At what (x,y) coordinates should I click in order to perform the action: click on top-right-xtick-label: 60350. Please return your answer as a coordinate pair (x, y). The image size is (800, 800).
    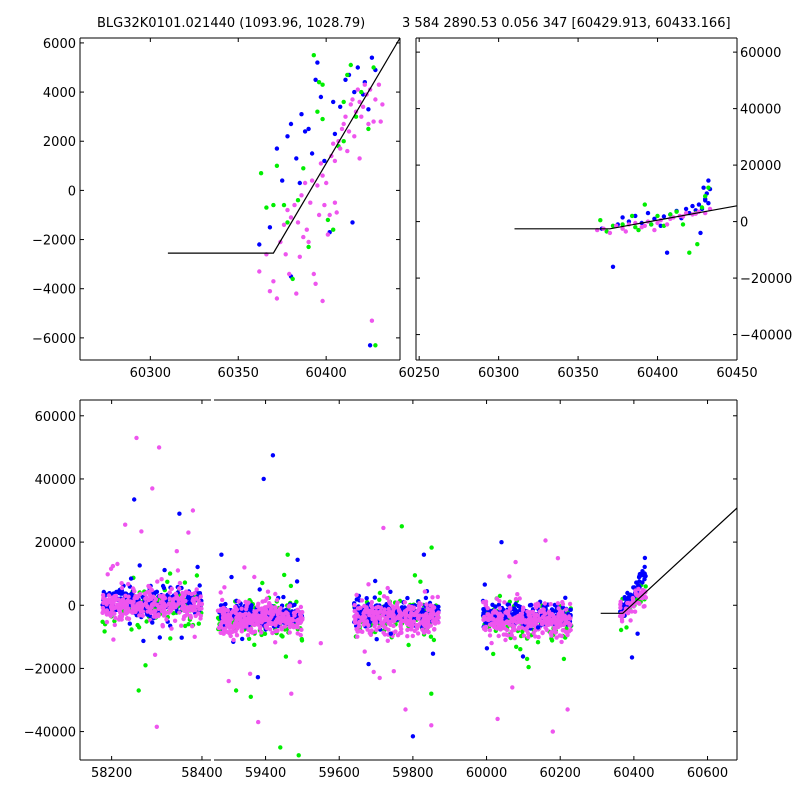
    Looking at the image, I should click on (577, 373).